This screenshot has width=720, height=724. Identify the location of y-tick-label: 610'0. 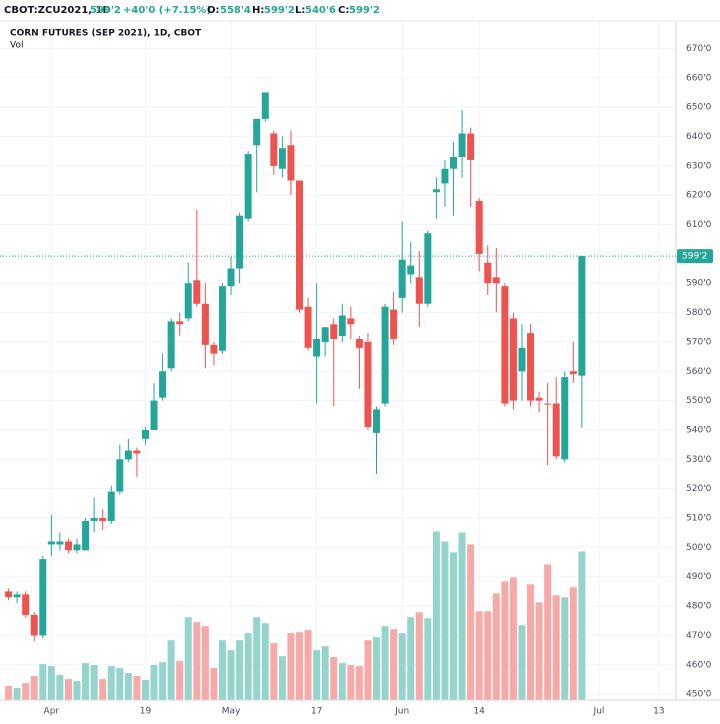
(699, 225).